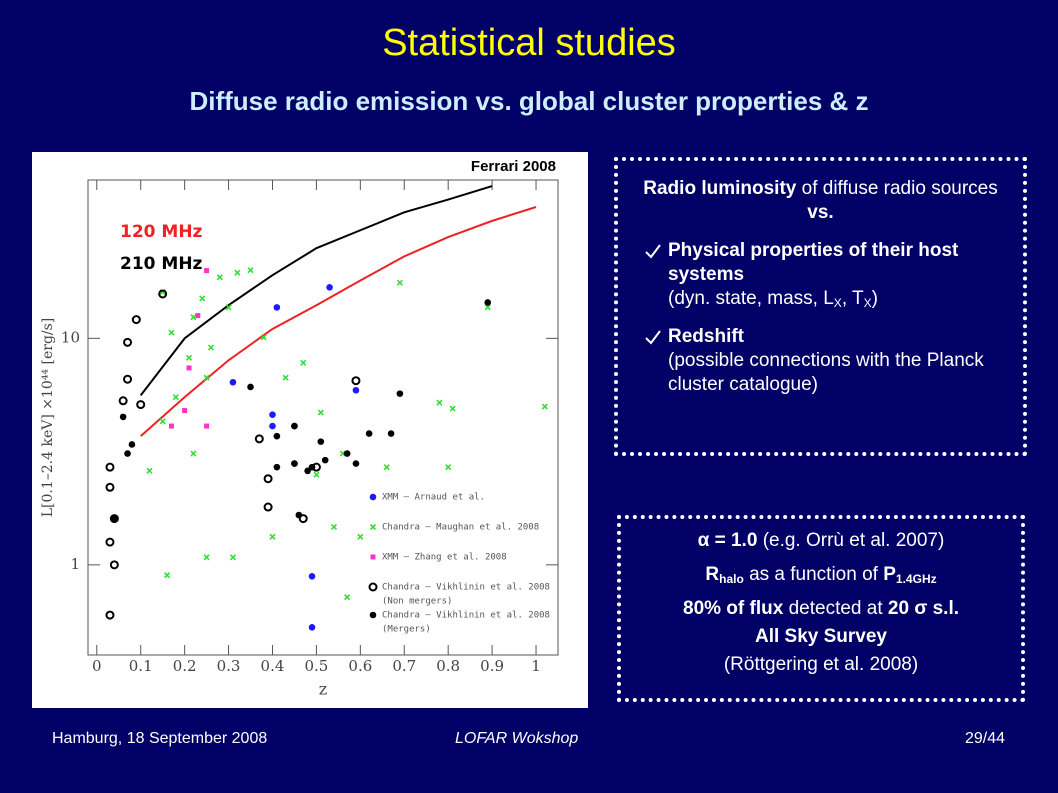  What do you see at coordinates (404, 666) in the screenshot?
I see `x-tick-label: 0.7` at bounding box center [404, 666].